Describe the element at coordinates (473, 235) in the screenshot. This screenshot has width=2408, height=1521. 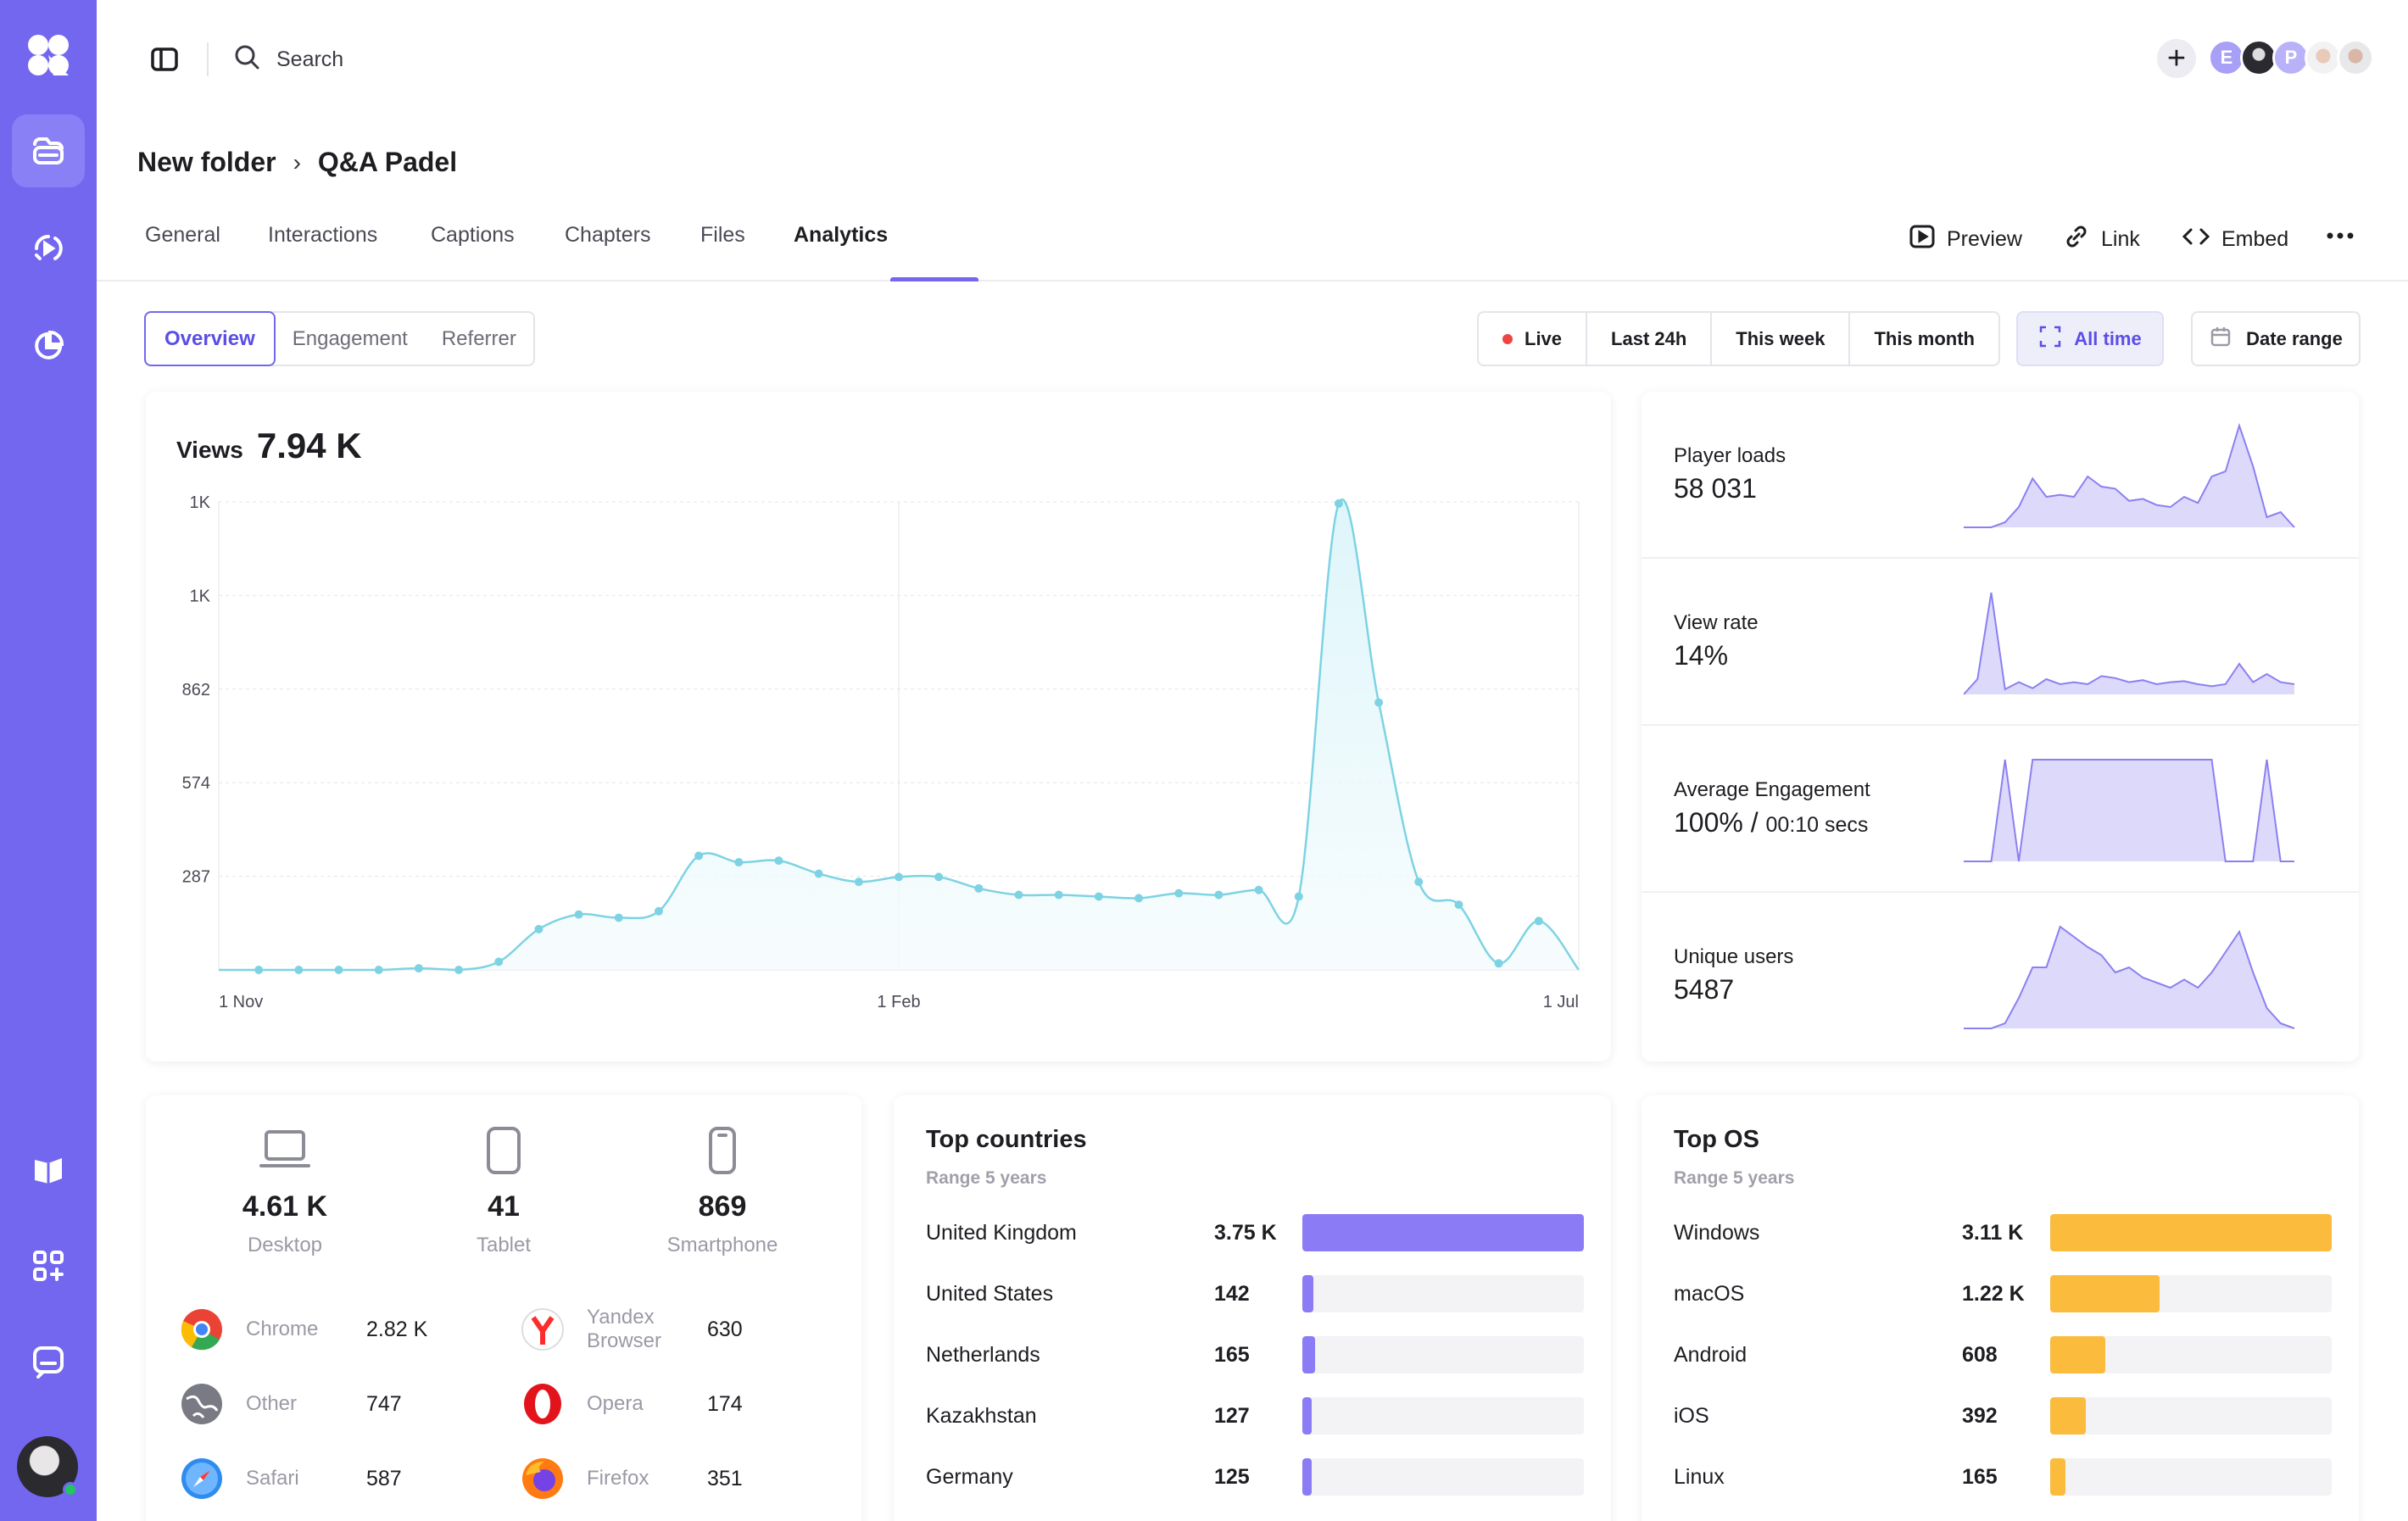
I see `tab-captions: Captions` at that location.